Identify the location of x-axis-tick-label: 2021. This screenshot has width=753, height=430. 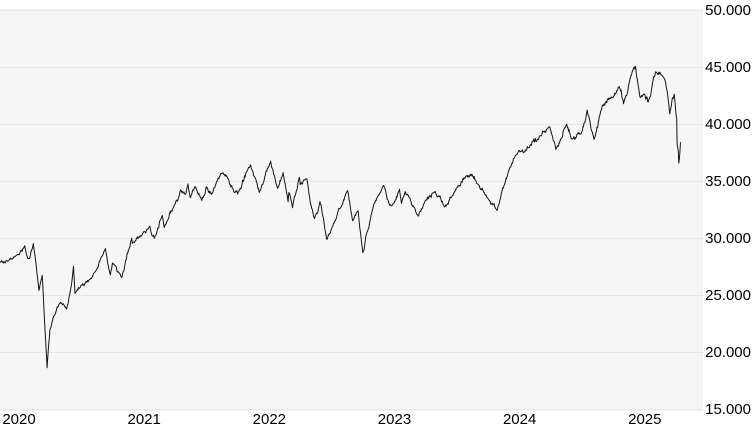
(144, 419).